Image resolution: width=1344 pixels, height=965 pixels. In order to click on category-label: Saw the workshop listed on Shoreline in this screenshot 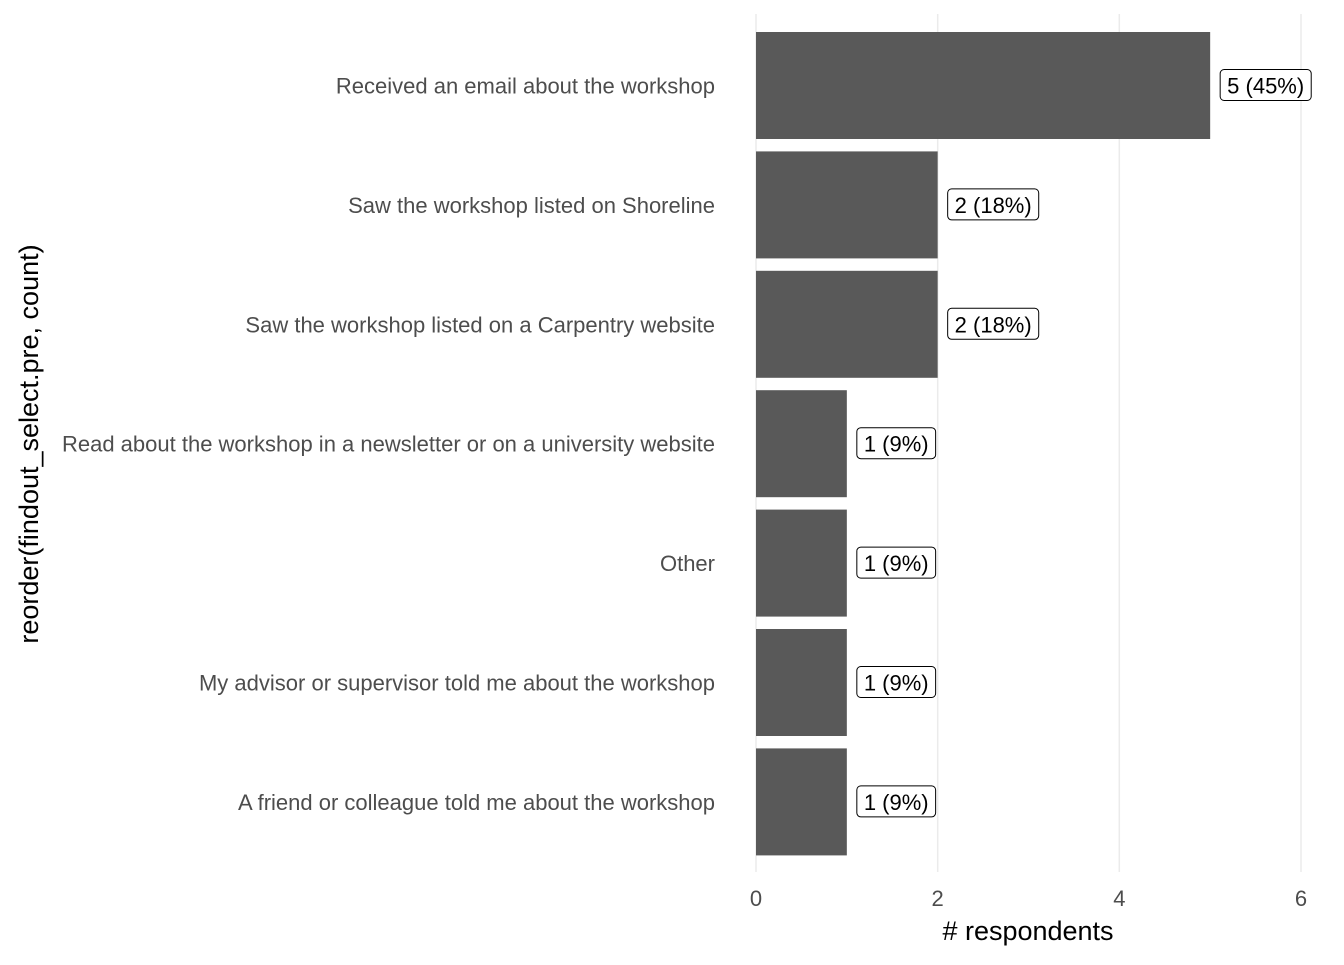, I will do `click(531, 205)`.